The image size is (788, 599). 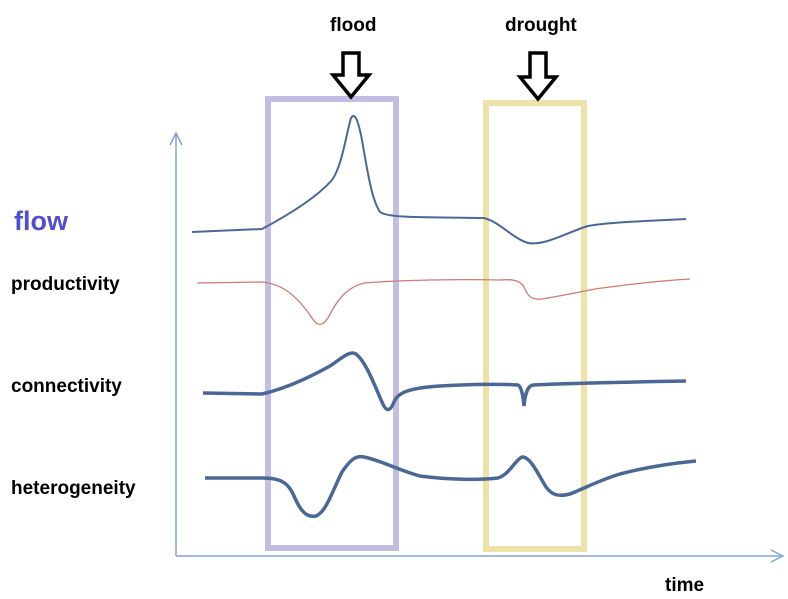 I want to click on flood-label: flood, so click(x=353, y=25).